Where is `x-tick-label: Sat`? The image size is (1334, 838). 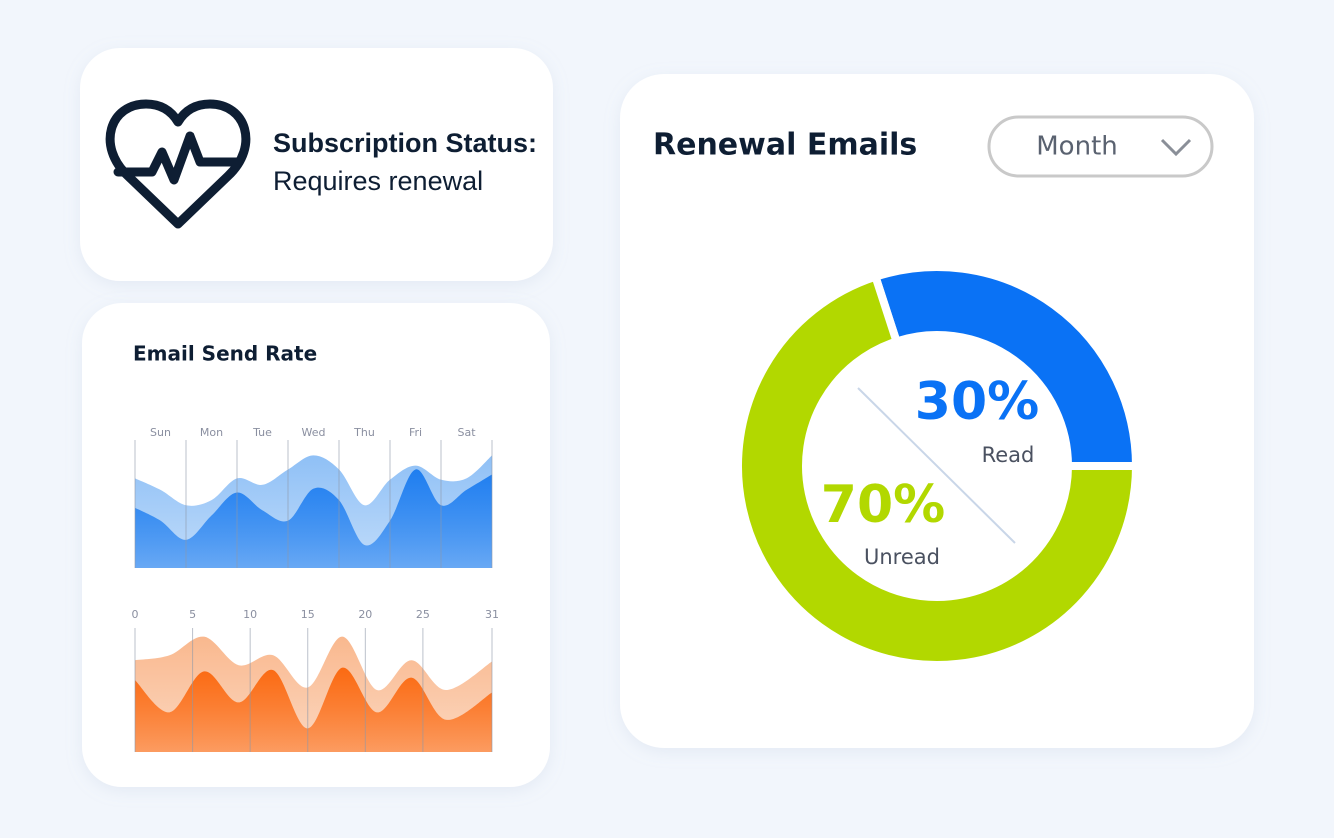
x-tick-label: Sat is located at coordinates (466, 432).